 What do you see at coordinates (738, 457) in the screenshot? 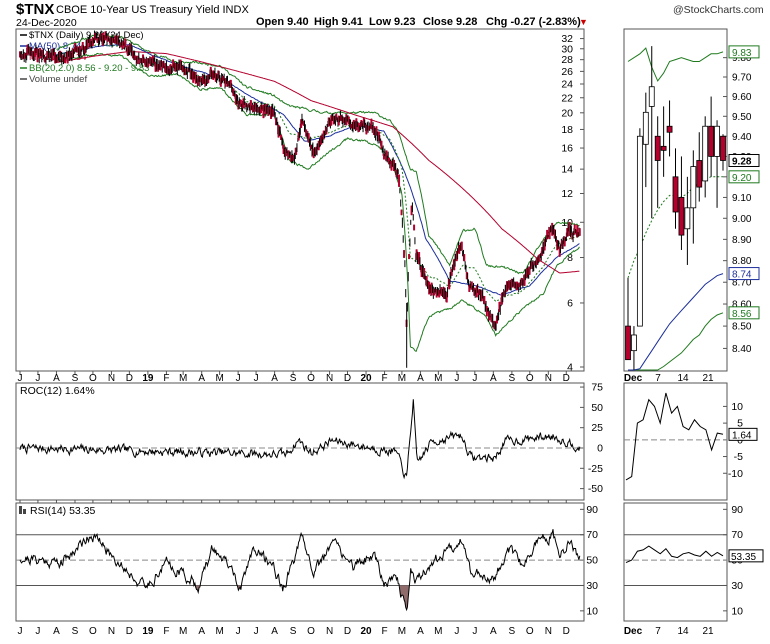
I see `roc-zoom-y-label: -5` at bounding box center [738, 457].